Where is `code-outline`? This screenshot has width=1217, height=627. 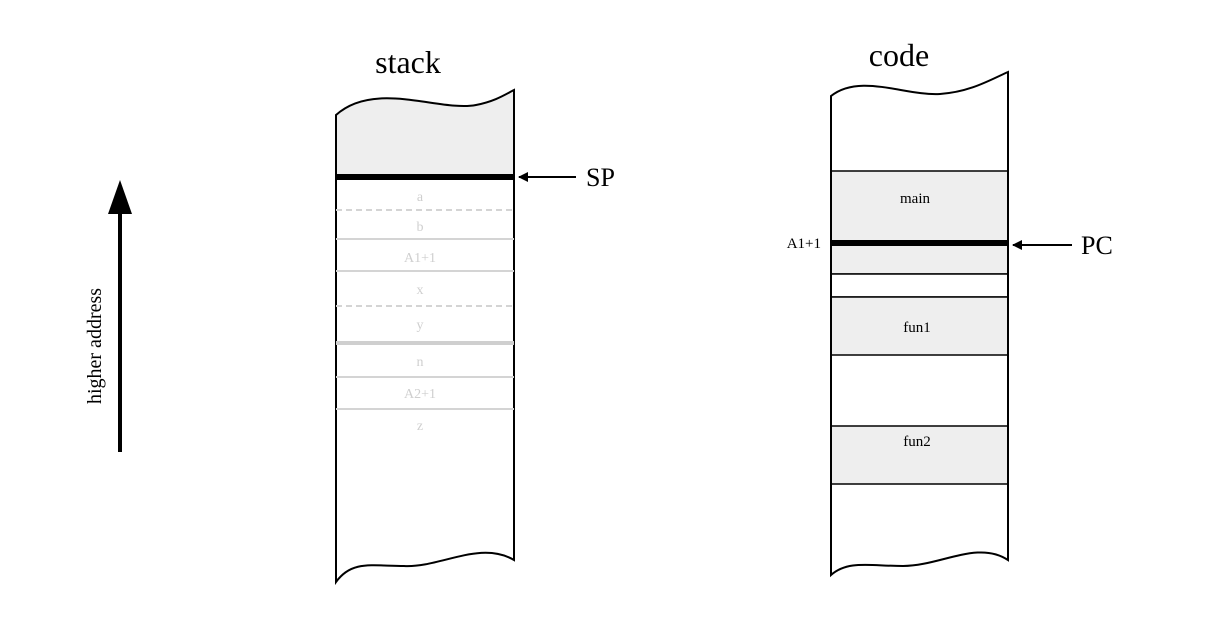 code-outline is located at coordinates (919, 324).